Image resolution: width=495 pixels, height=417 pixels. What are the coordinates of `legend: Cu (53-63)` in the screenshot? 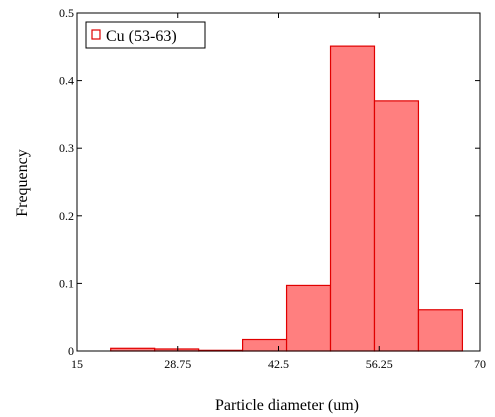 It's located at (145, 35).